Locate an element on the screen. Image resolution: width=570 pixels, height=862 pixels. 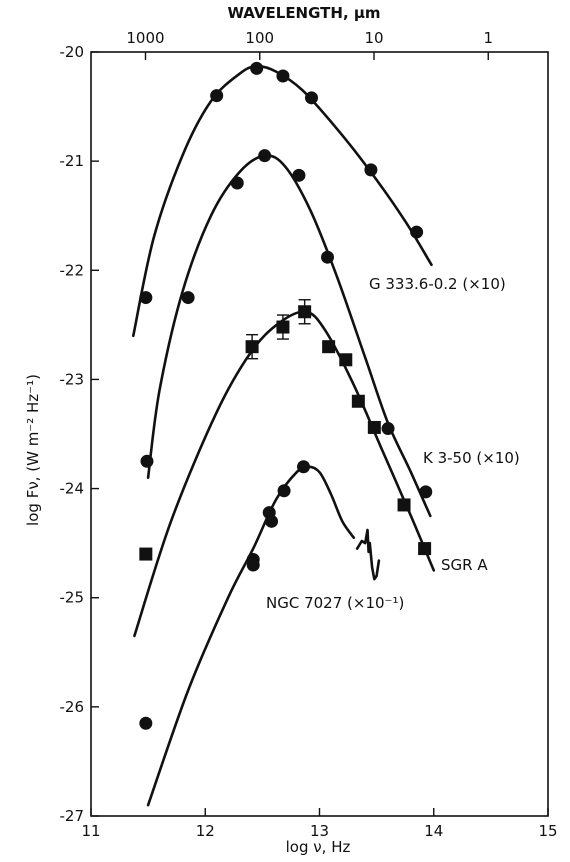
top-tick-label: 100 is located at coordinates (259, 38).